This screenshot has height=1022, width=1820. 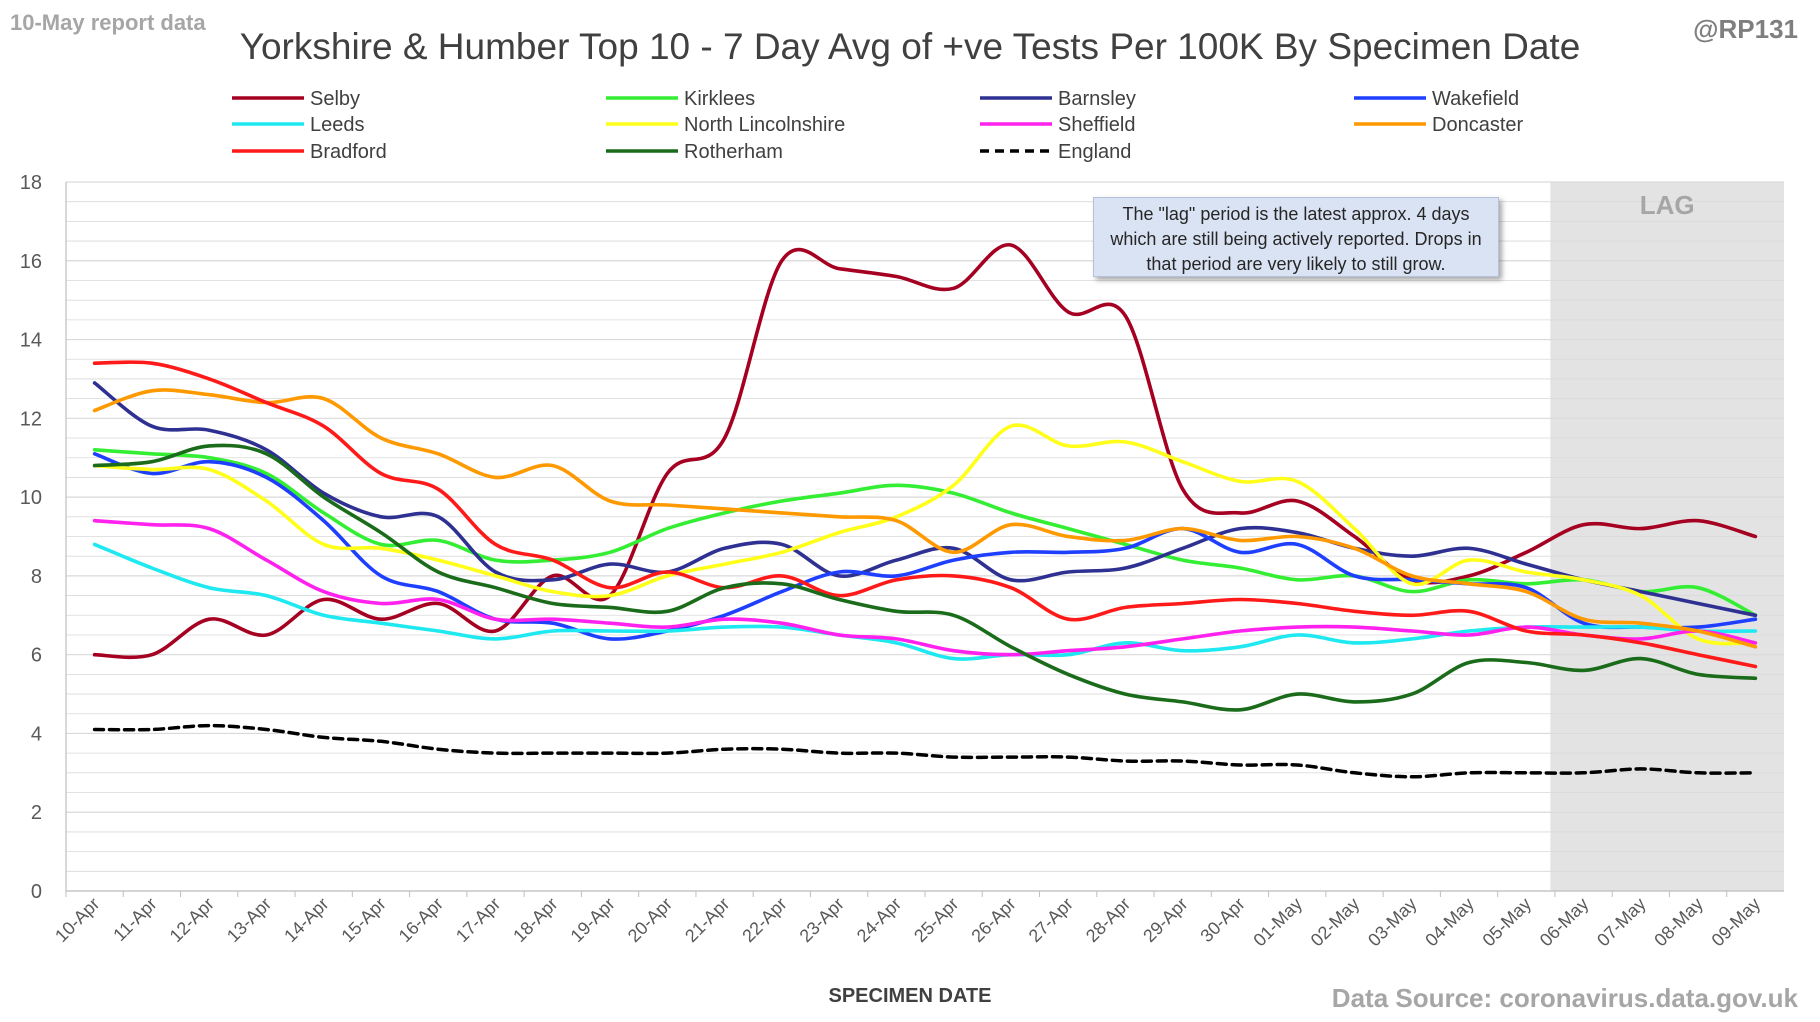 What do you see at coordinates (1222, 920) in the screenshot?
I see `x-tick-label: 30-Apr` at bounding box center [1222, 920].